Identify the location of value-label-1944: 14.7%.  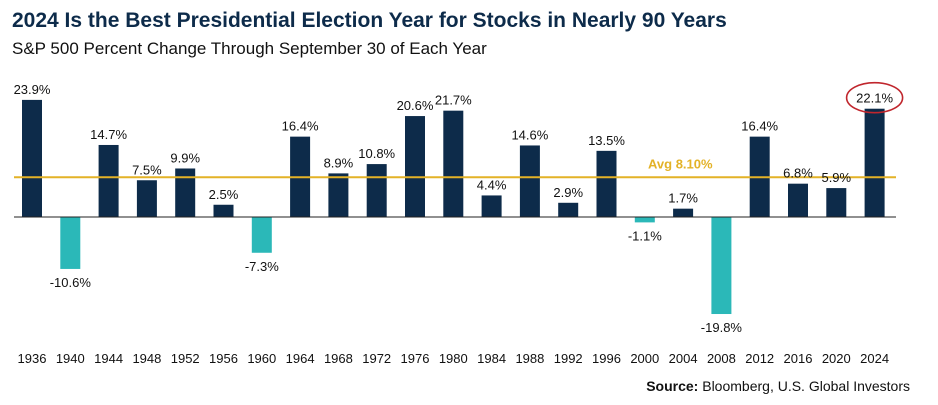
(108, 134).